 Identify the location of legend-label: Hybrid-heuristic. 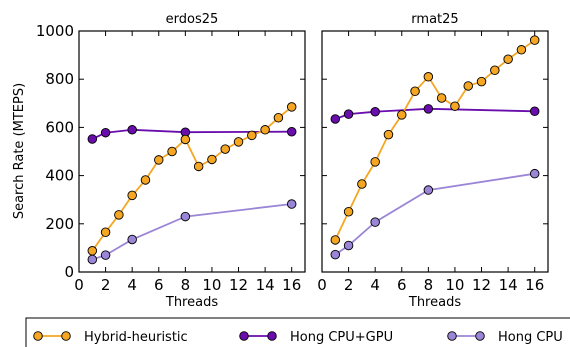
(136, 337).